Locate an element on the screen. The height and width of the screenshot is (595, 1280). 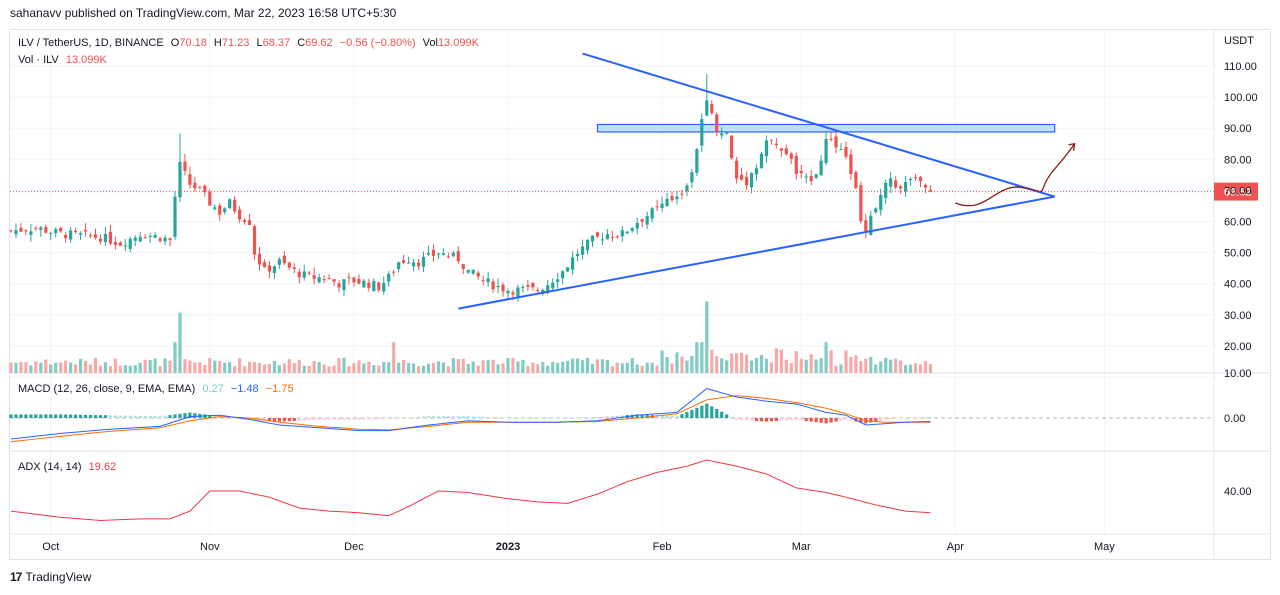
adx-indicator-label: ADX (14, 14) is located at coordinates (50, 467).